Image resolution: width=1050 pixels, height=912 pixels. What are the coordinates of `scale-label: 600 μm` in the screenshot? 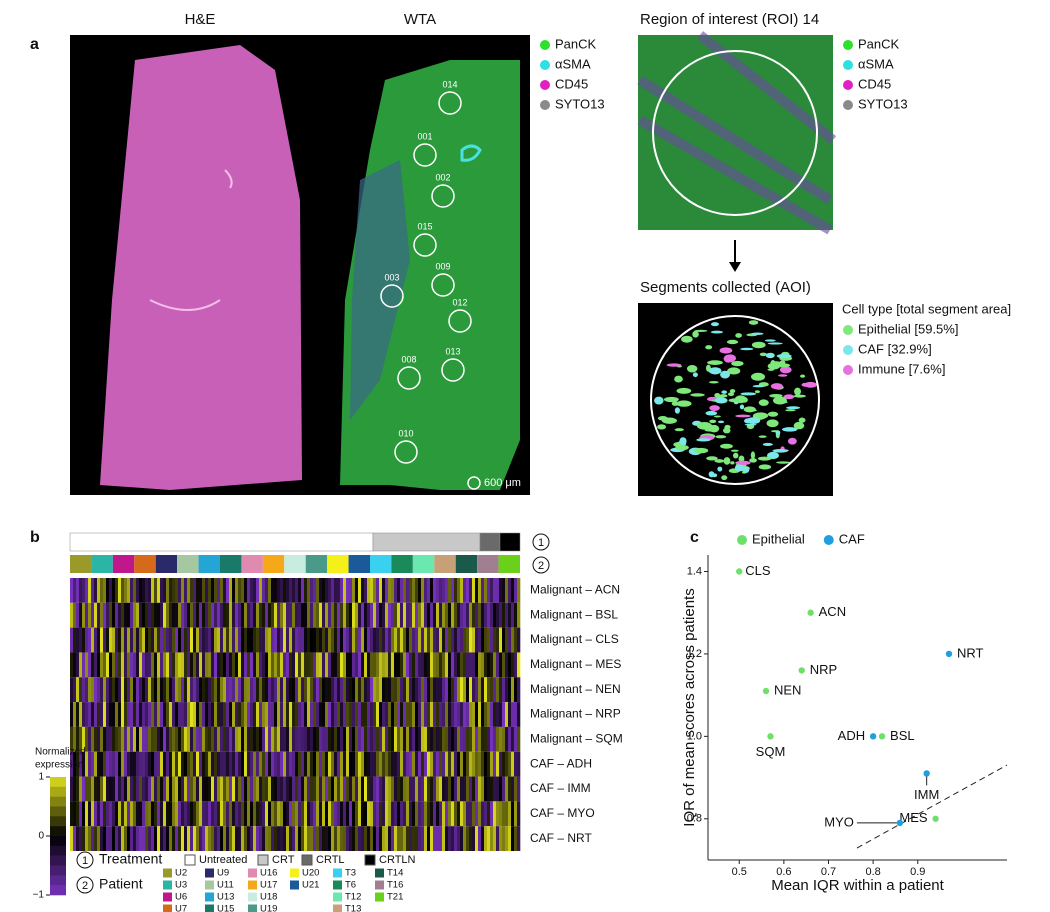 It's located at (502, 483).